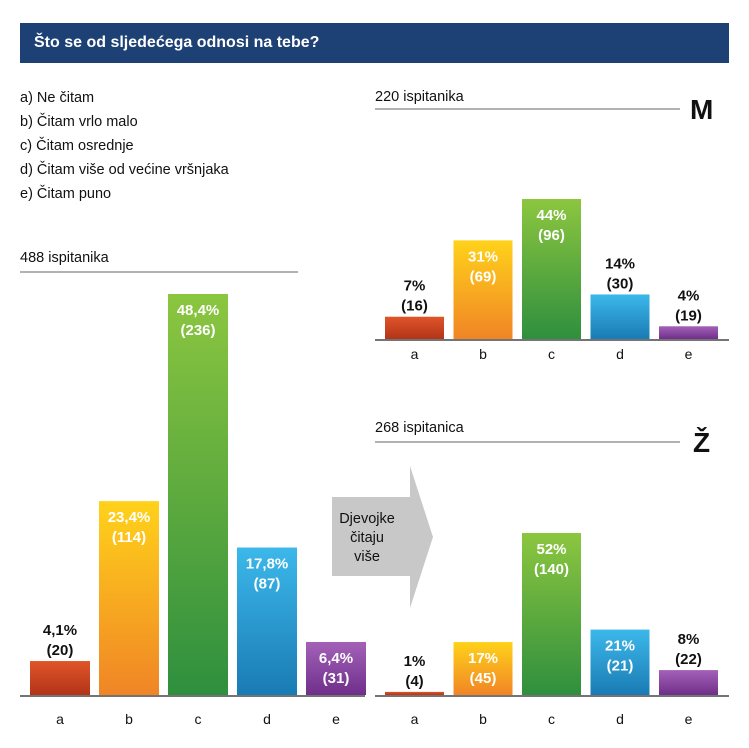 Image resolution: width=749 pixels, height=748 pixels. What do you see at coordinates (367, 519) in the screenshot?
I see `arrow-text-line: Djevojke` at bounding box center [367, 519].